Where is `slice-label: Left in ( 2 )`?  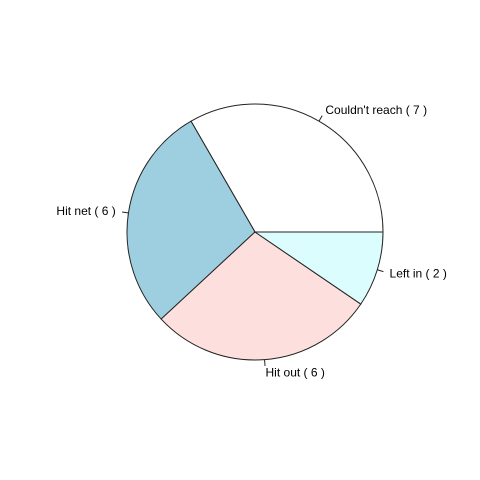 slice-label: Left in ( 2 ) is located at coordinates (418, 274).